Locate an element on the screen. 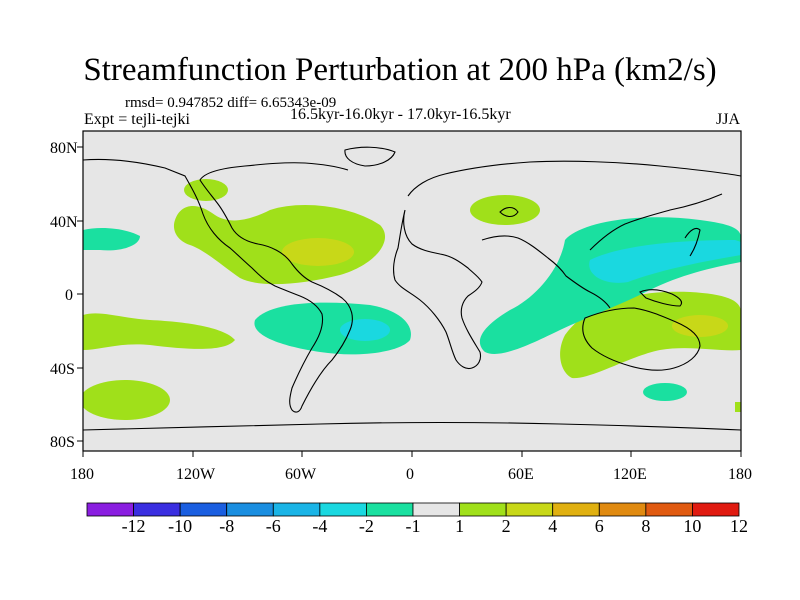  lat-label-40n: 40N is located at coordinates (64, 222).